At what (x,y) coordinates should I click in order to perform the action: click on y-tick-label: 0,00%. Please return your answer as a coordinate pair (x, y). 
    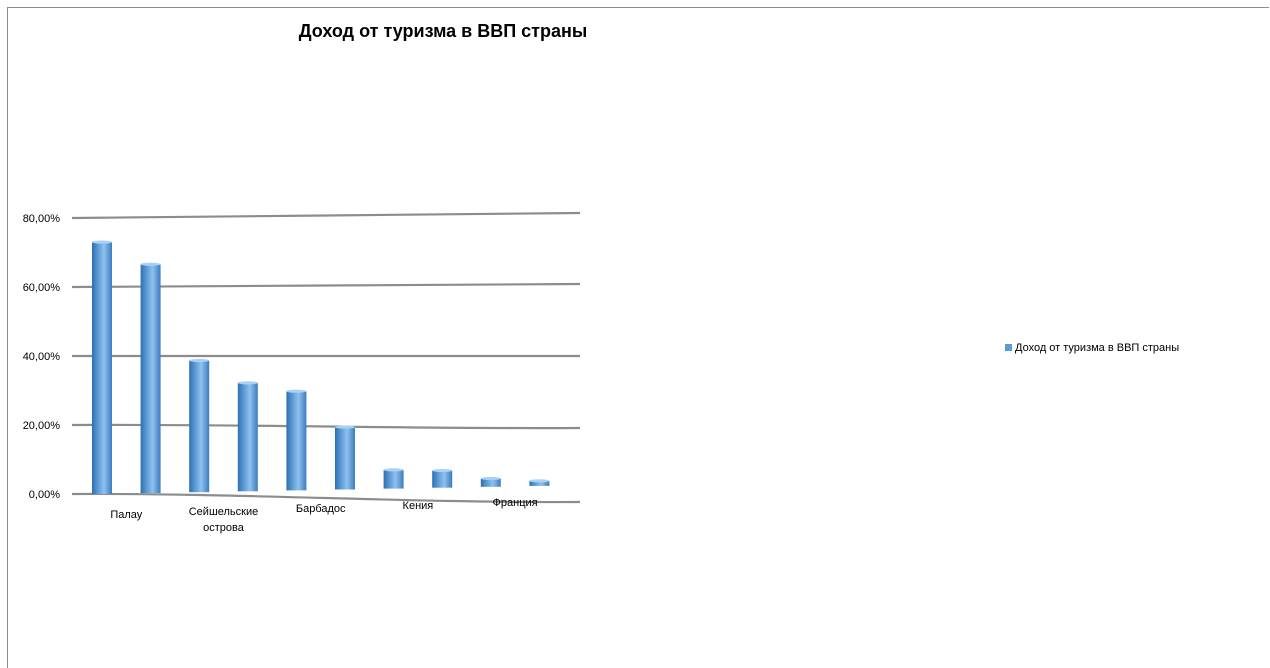
    Looking at the image, I should click on (44, 495).